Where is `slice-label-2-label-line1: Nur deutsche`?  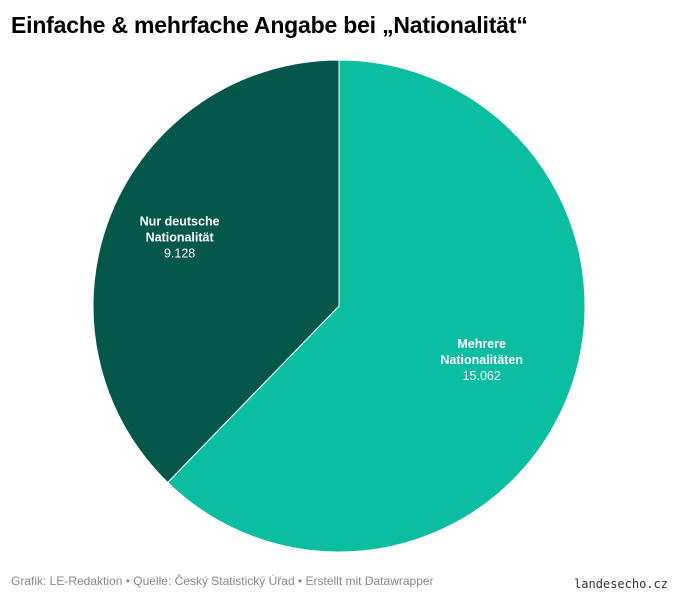
slice-label-2-label-line1: Nur deutsche is located at coordinates (180, 221).